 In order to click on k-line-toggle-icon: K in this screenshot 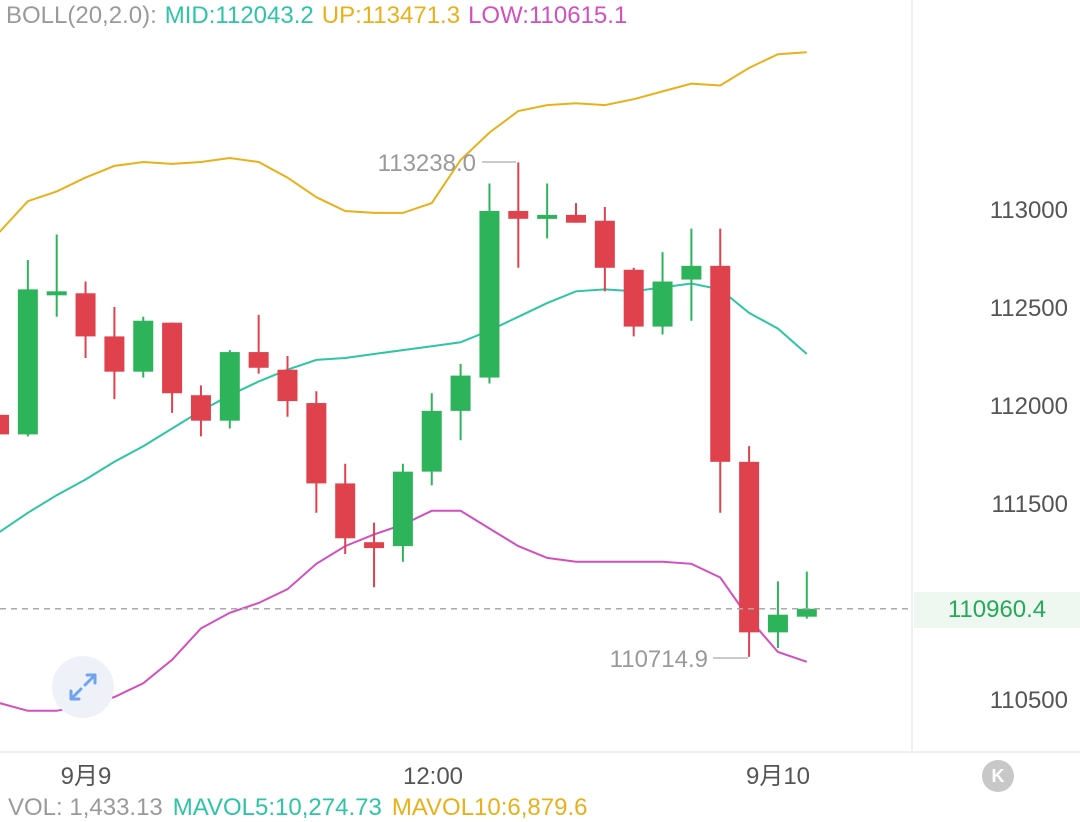, I will do `click(998, 776)`.